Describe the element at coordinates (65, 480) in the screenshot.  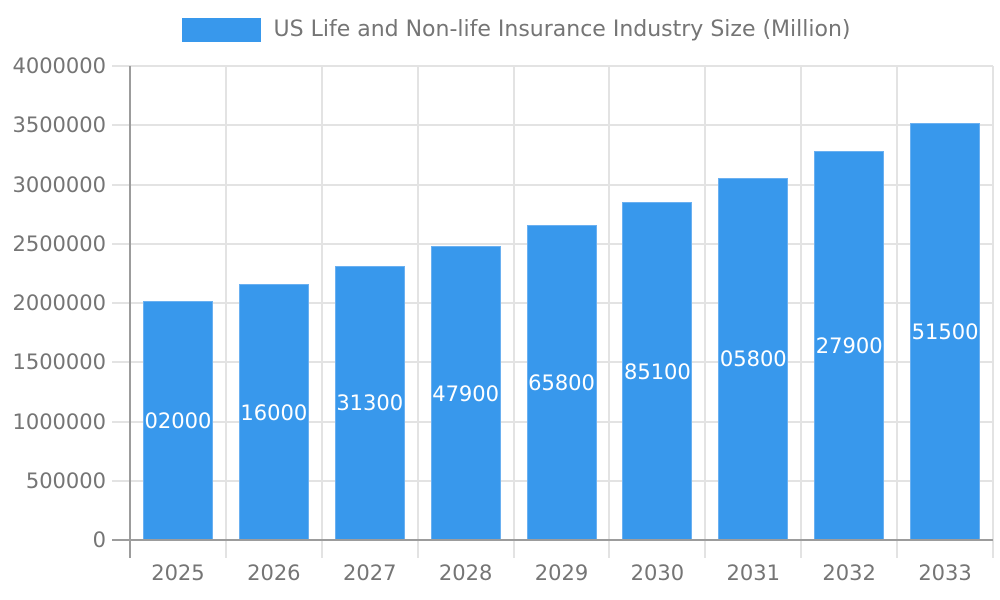
I see `y-tick-label: 500000` at that location.